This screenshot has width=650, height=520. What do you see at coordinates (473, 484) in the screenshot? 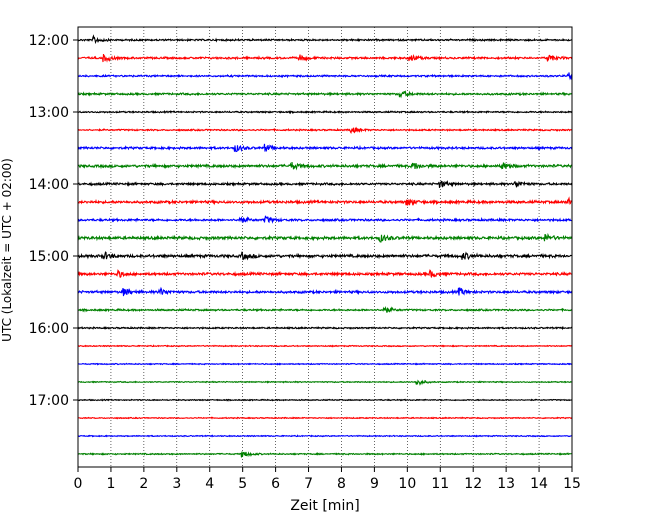
I see `x-tick-label: 12` at bounding box center [473, 484].